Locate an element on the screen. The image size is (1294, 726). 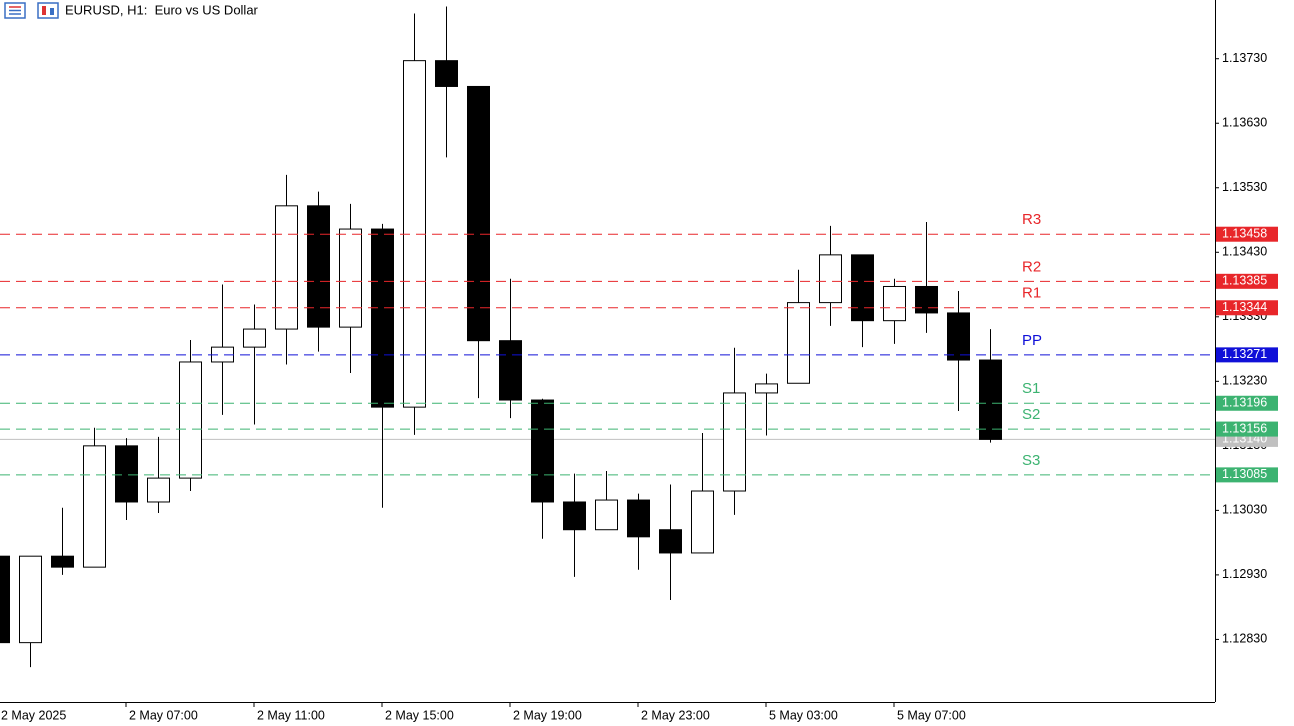
pivot-name: R2 is located at coordinates (1031, 266).